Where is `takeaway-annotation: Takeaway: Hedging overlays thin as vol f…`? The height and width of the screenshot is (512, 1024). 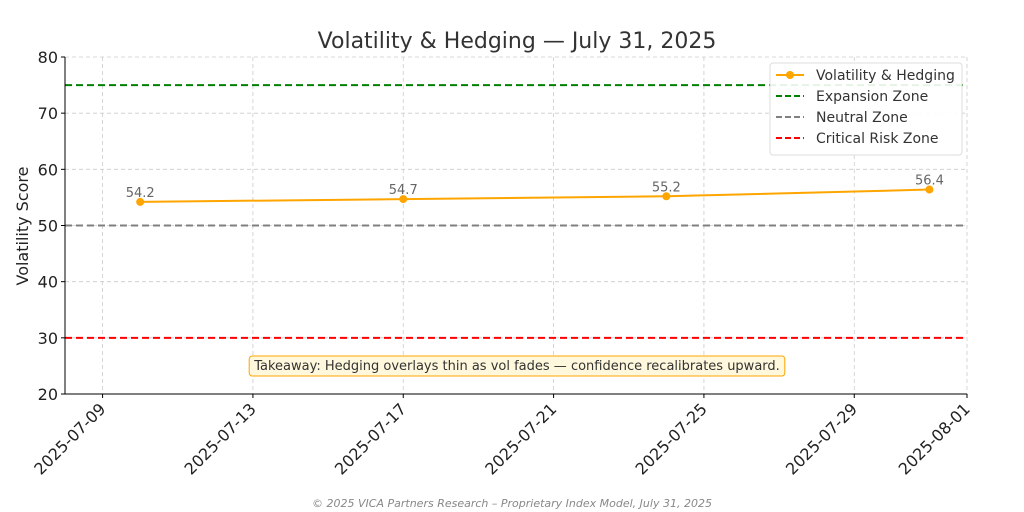
takeaway-annotation: Takeaway: Hedging overlays thin as vol f… is located at coordinates (517, 366).